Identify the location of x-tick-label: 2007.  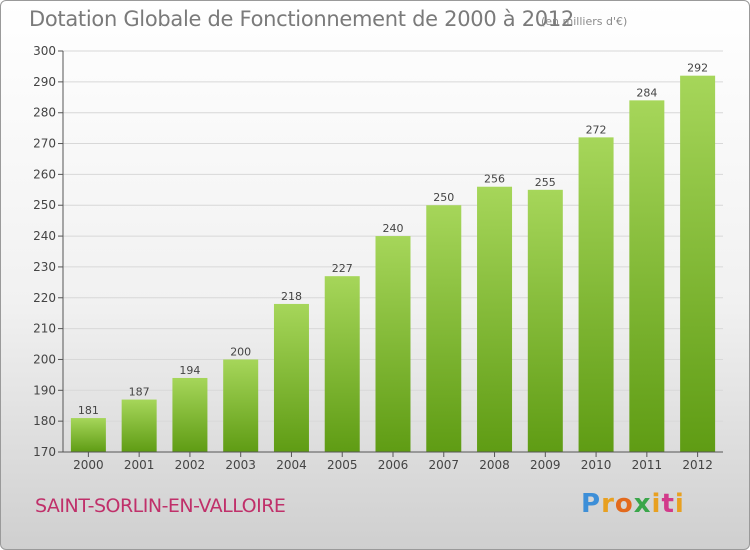
(443, 465).